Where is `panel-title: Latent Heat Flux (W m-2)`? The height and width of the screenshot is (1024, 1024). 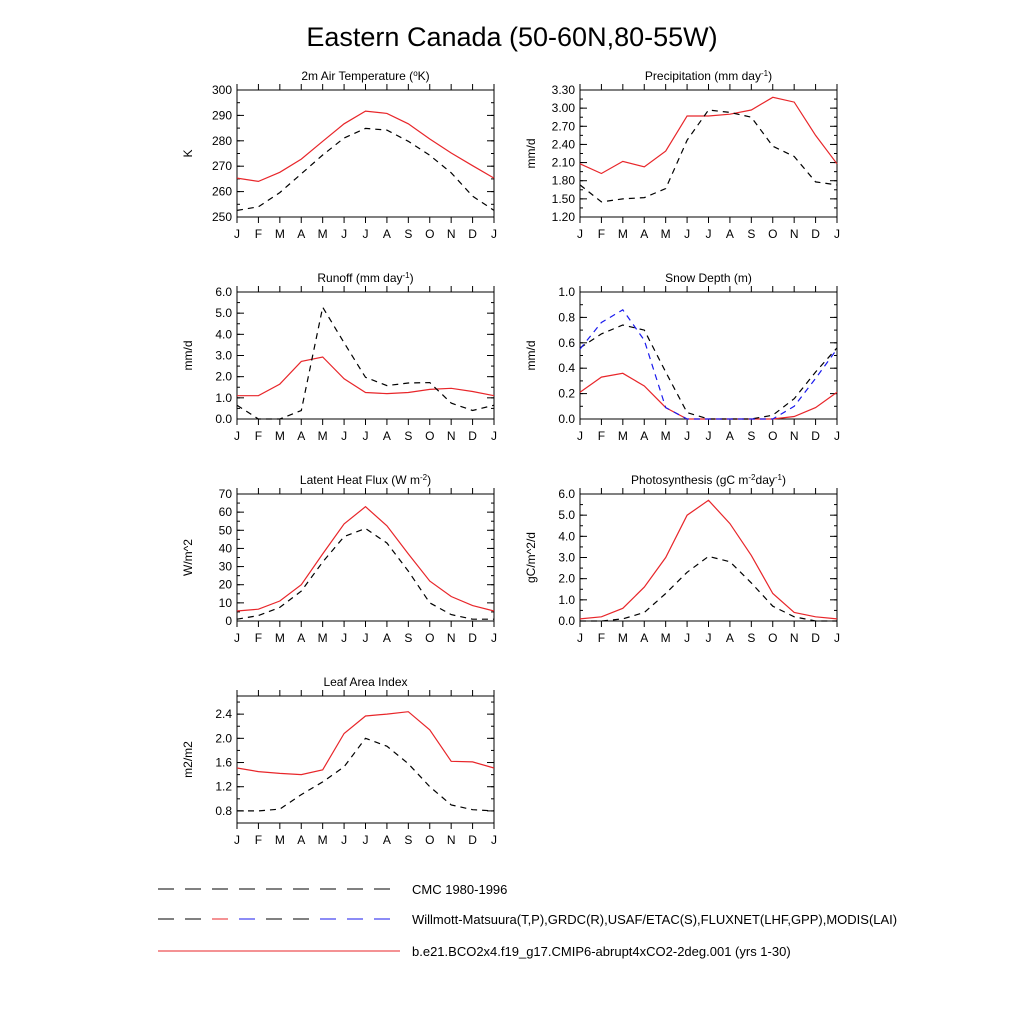
panel-title: Latent Heat Flux (W m-2) is located at coordinates (365, 480).